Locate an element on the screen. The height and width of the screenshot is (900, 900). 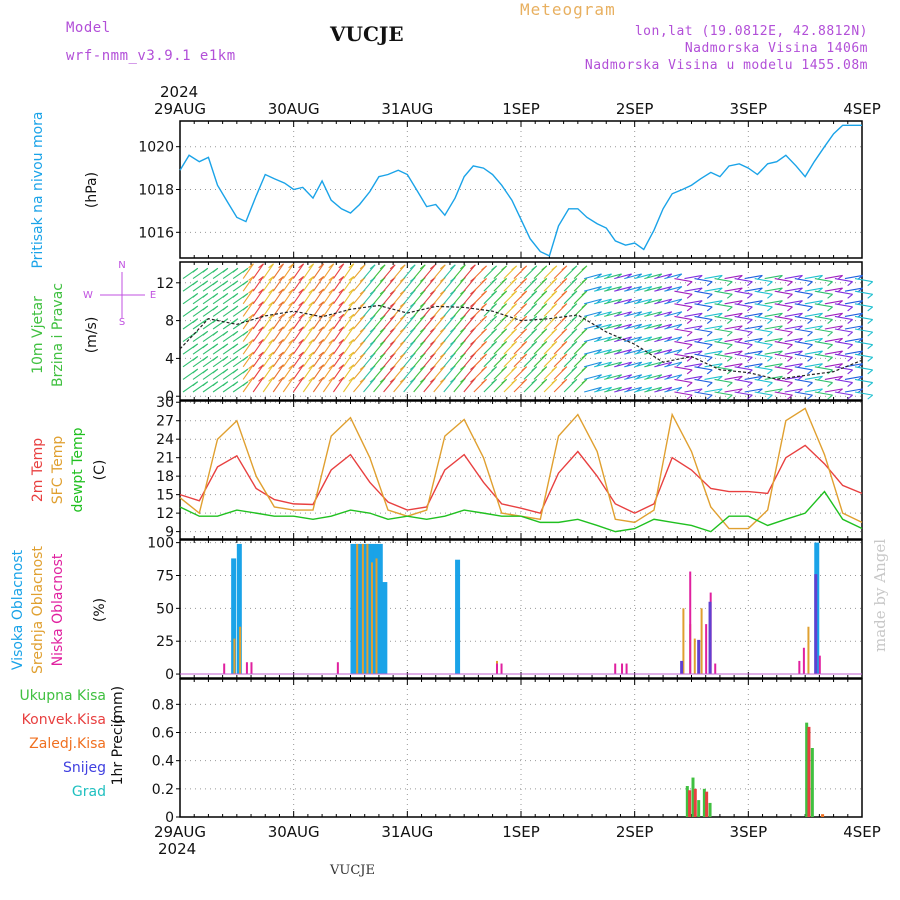
wind-dir-w: W is located at coordinates (88, 295).